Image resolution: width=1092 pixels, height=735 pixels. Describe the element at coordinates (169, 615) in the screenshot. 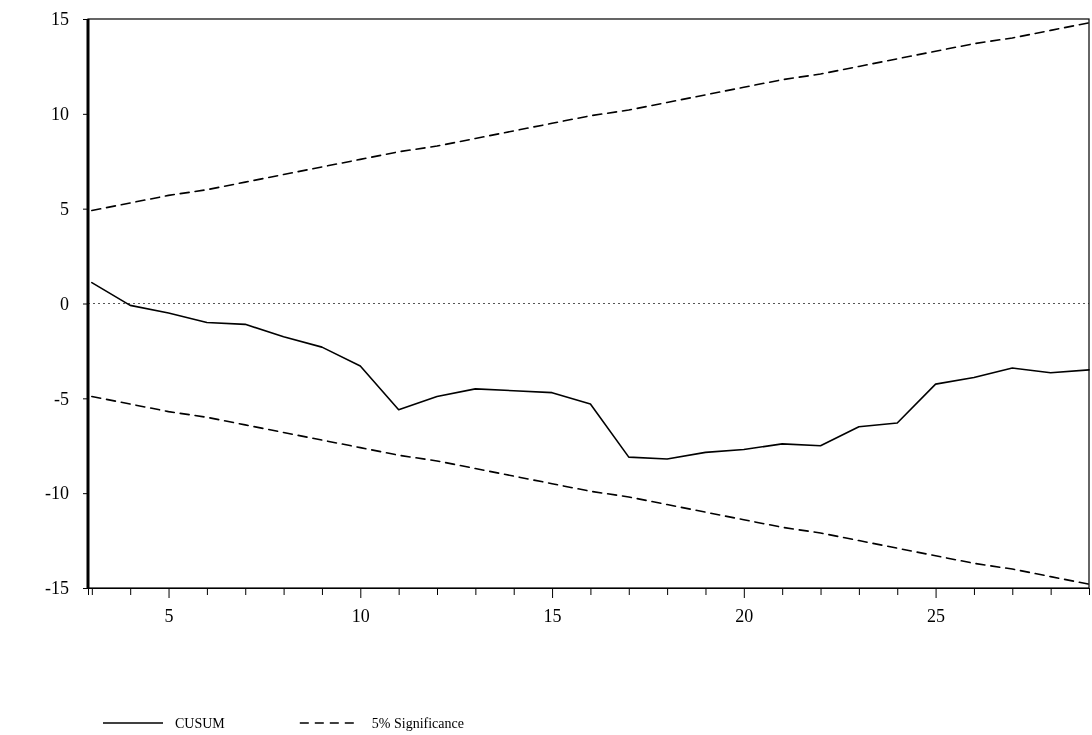

I see `x-tick-label: 5` at that location.